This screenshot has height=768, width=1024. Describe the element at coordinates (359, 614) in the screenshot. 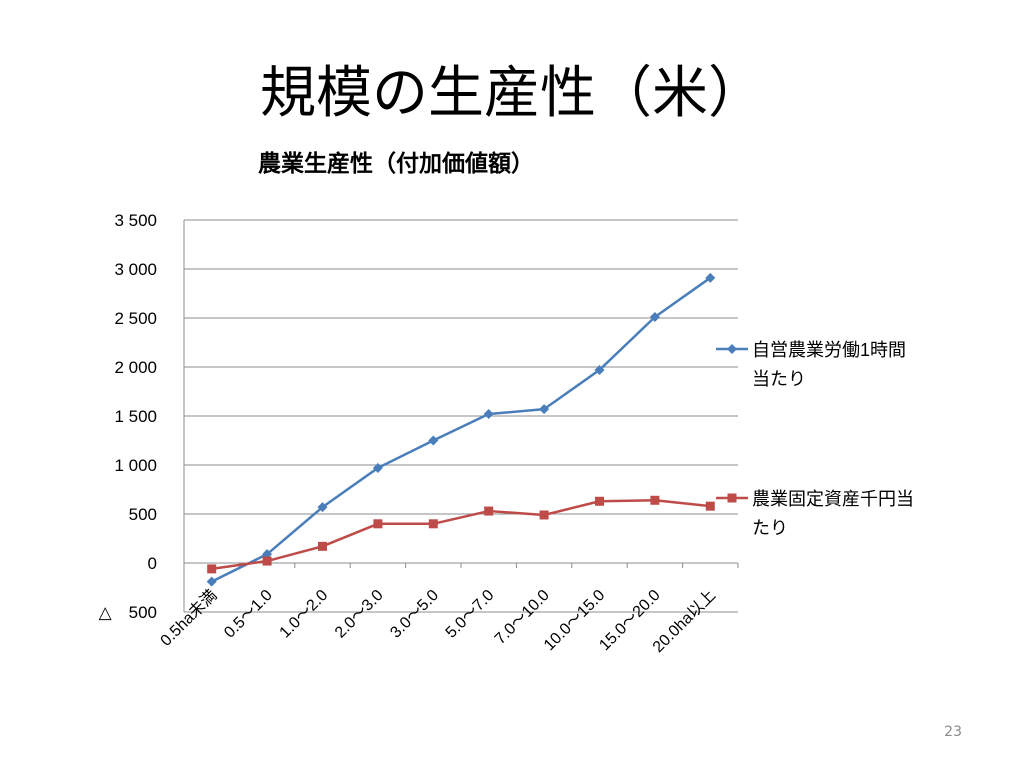

I see `x-tick-label: 2.0～3.0` at that location.